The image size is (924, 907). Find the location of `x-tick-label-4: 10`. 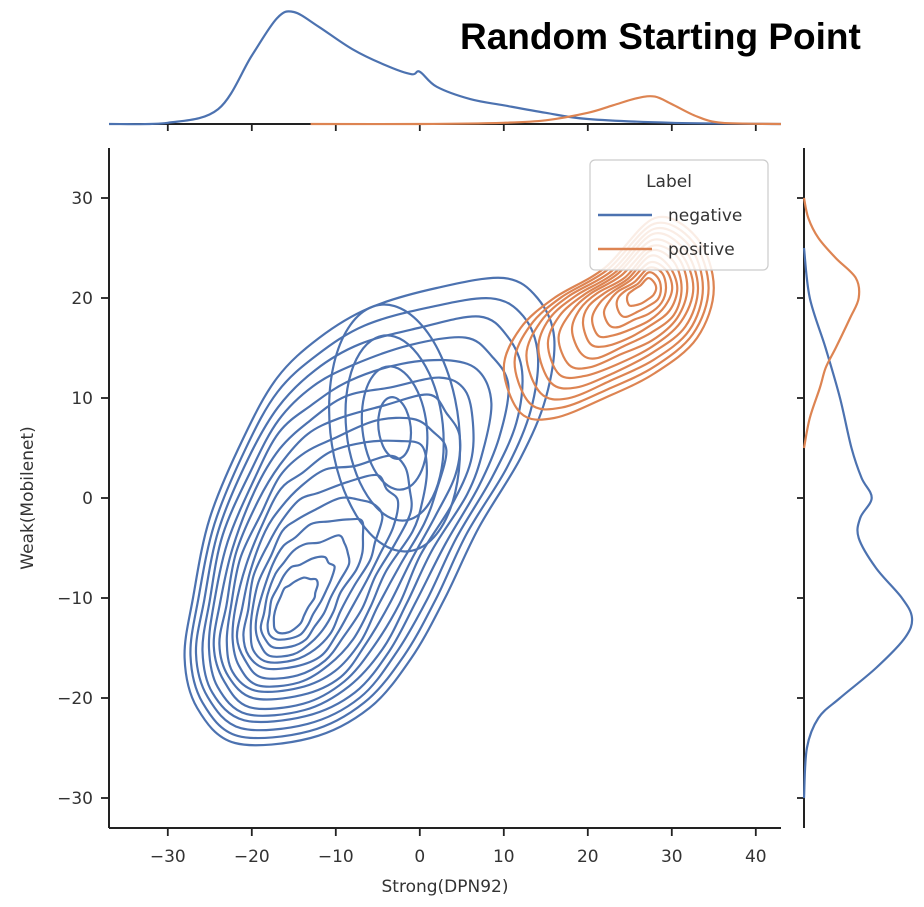

x-tick-label-4: 10 is located at coordinates (504, 857).